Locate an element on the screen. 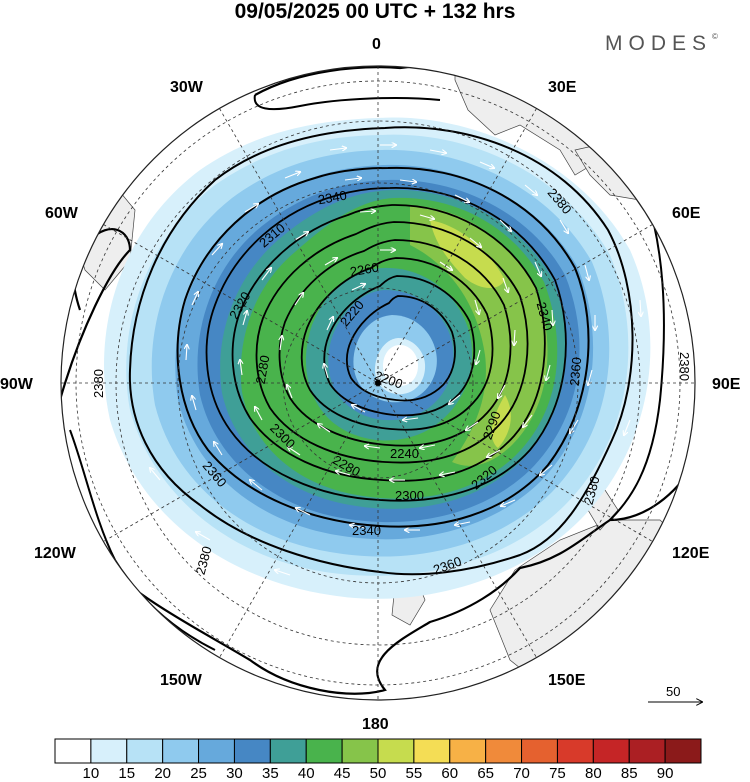  colorbar-tick-label: 30 is located at coordinates (234, 773).